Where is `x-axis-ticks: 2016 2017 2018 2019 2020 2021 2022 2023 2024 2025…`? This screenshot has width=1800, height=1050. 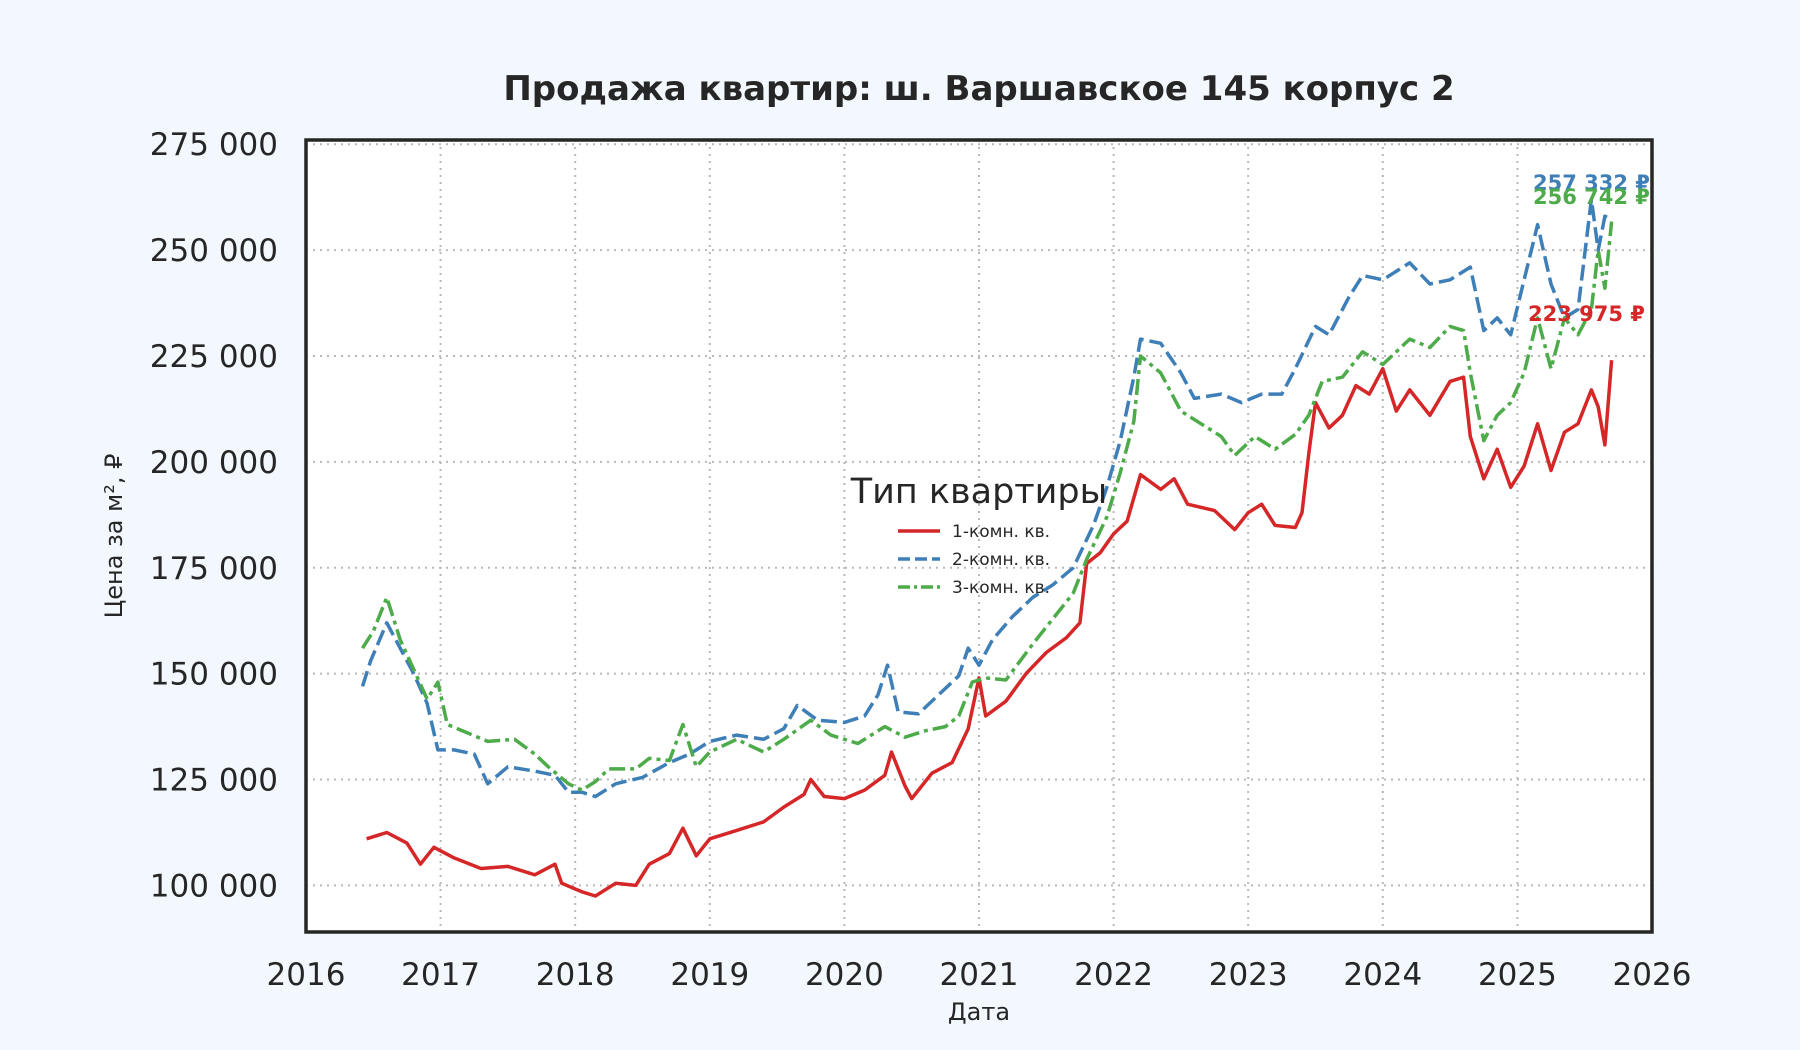
x-axis-ticks: 2016 2017 2018 2019 2020 2021 2022 2023 2024 2025… is located at coordinates (979, 975).